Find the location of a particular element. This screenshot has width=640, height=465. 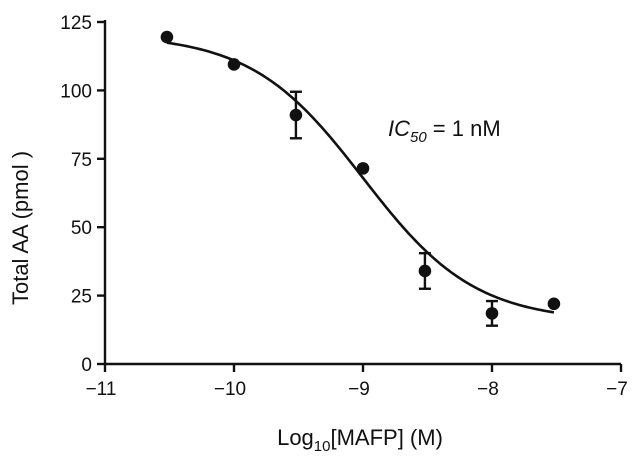

ic50-annotation: IC50 = 1 nM is located at coordinates (444, 131).